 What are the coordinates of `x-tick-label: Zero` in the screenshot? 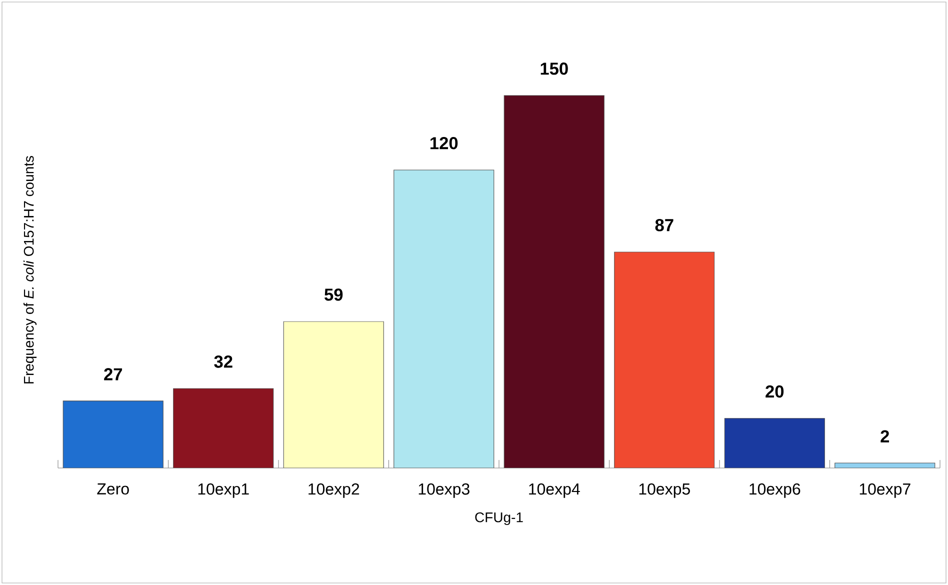 It's located at (113, 489).